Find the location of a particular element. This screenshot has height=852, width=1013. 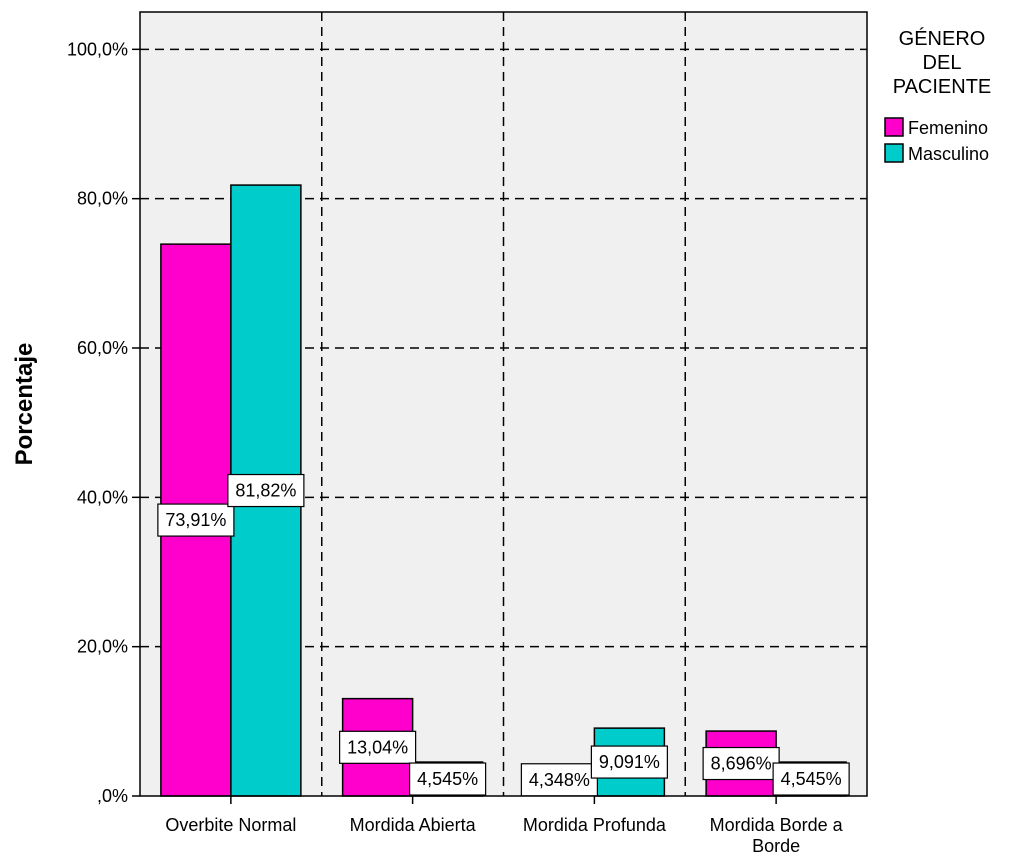

data-label-text: 4,348% is located at coordinates (559, 780).